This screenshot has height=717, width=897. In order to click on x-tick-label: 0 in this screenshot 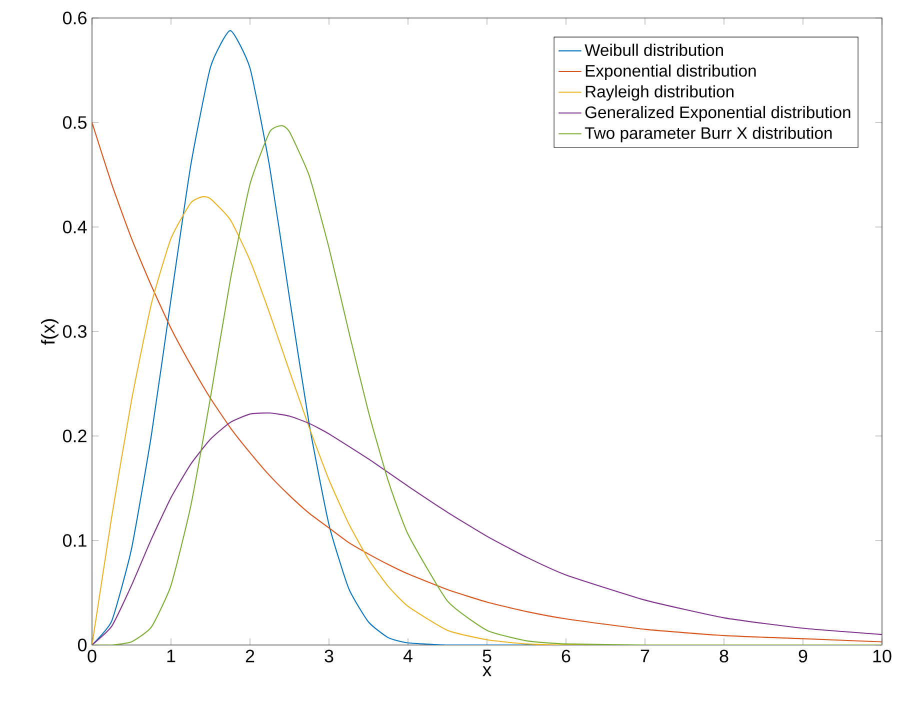, I will do `click(92, 656)`.